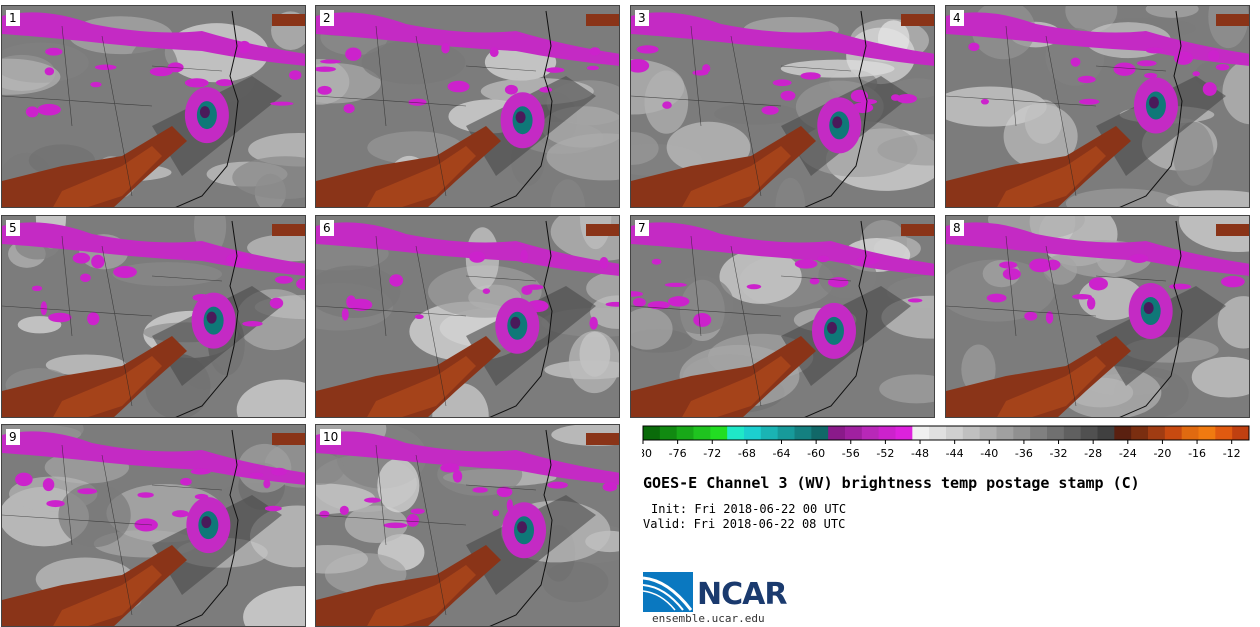 Image resolution: width=1260 pixels, height=627 pixels. What do you see at coordinates (749, 509) in the screenshot?
I see `init-time: Init: Fri 2018-06-22 00 UTC` at bounding box center [749, 509].